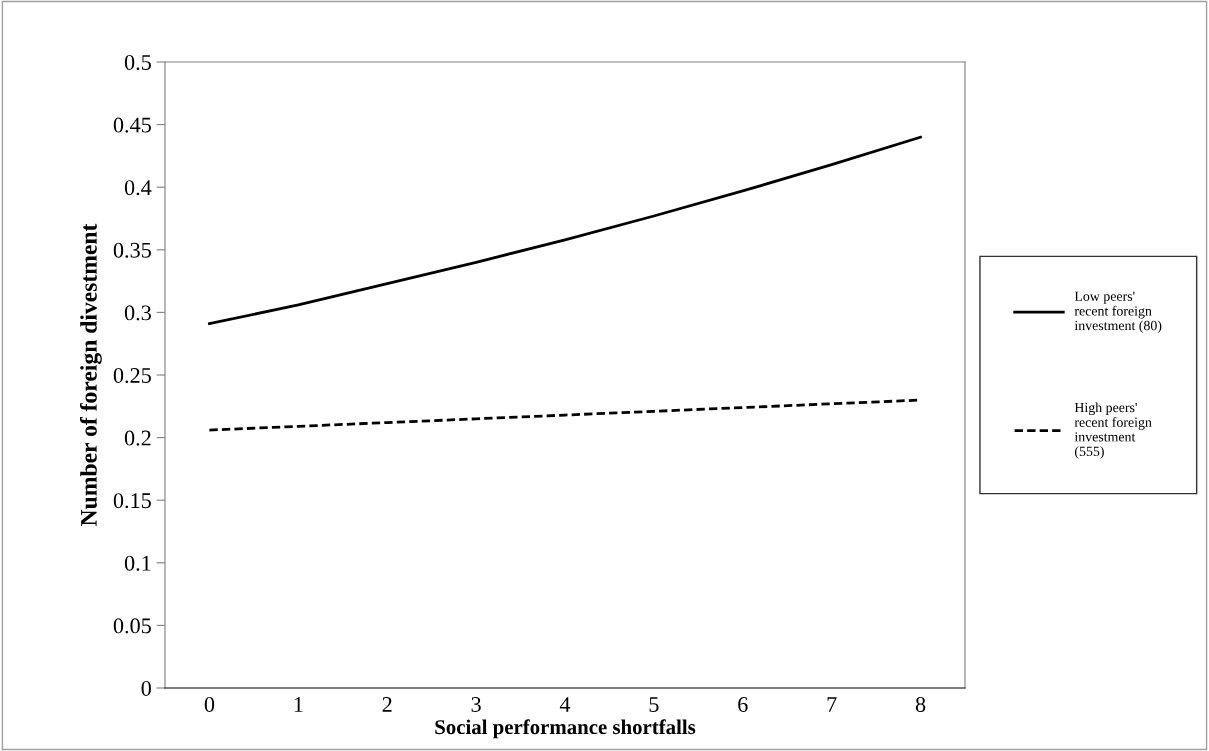 The width and height of the screenshot is (1209, 751). What do you see at coordinates (387, 704) in the screenshot?
I see `x-tick-label: 2` at bounding box center [387, 704].